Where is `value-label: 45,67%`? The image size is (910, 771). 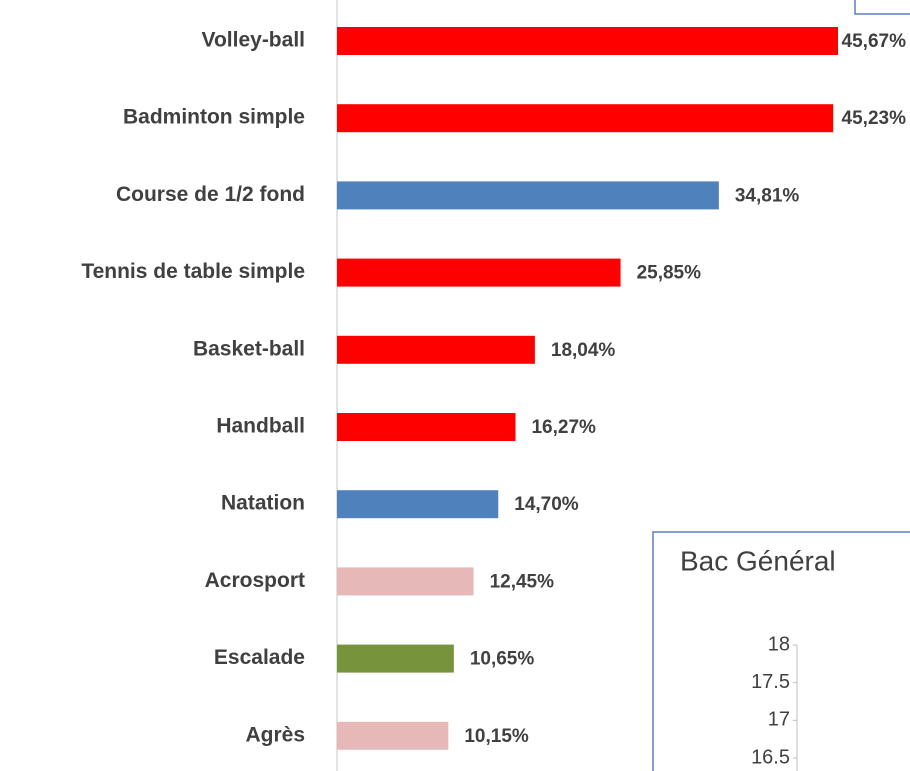
value-label: 45,67% is located at coordinates (874, 41).